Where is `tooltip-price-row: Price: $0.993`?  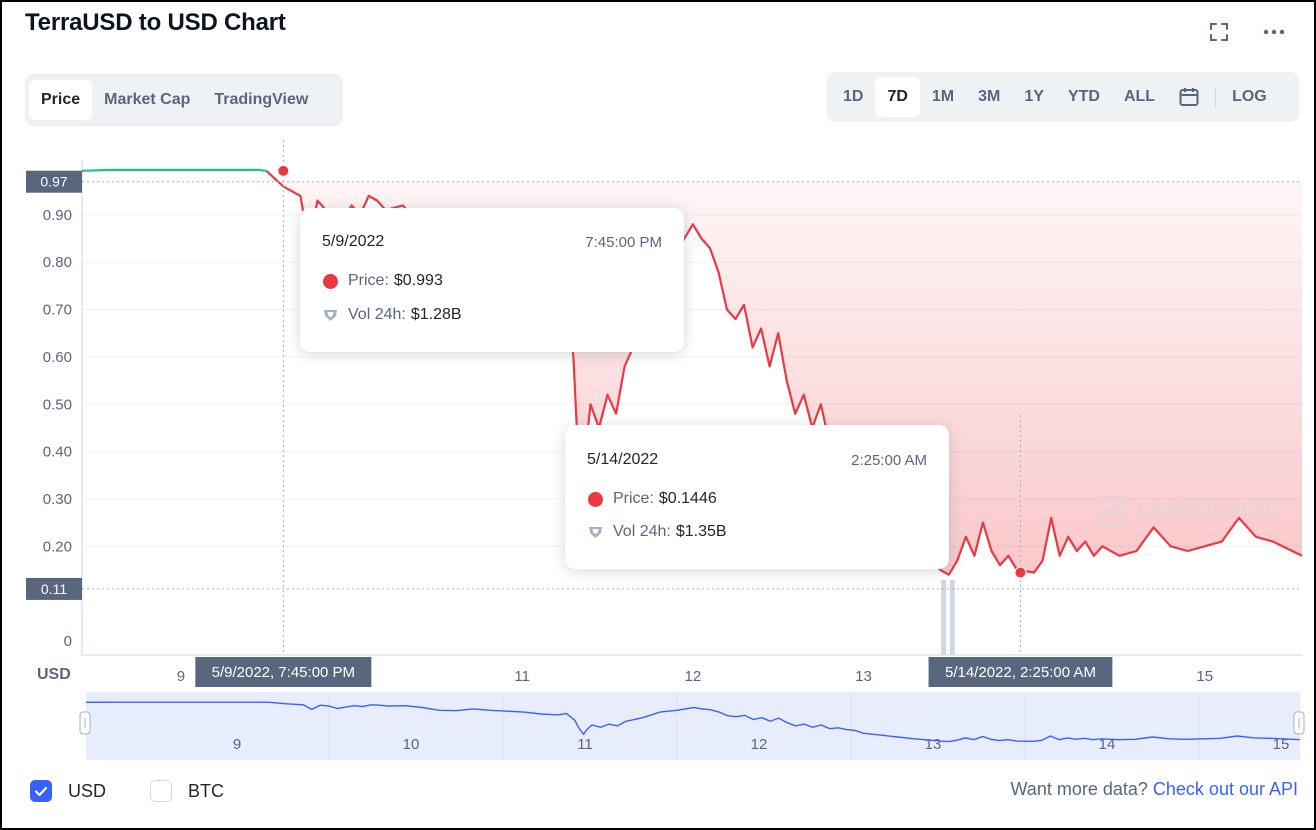
tooltip-price-row: Price: $0.993 is located at coordinates (383, 281).